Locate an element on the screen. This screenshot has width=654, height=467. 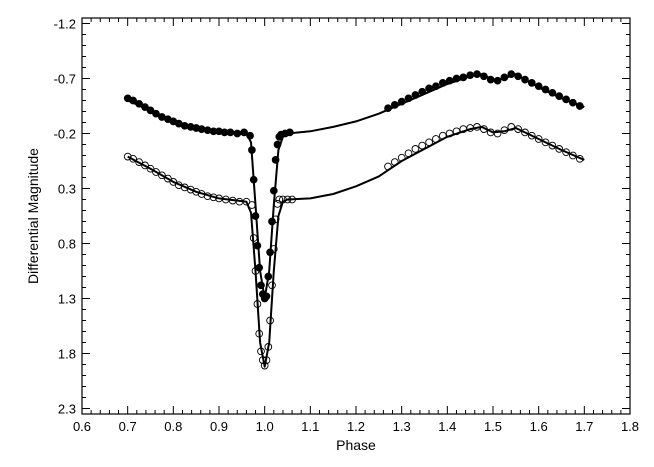
y-tick-label: 0.8 is located at coordinates (67, 244).